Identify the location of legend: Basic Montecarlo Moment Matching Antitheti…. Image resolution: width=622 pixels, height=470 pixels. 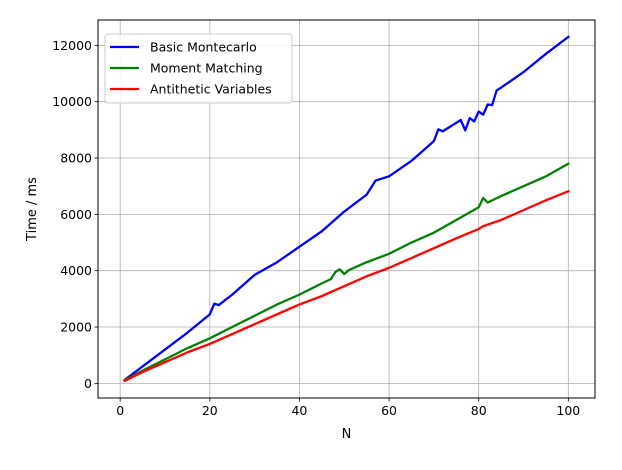
(198, 68).